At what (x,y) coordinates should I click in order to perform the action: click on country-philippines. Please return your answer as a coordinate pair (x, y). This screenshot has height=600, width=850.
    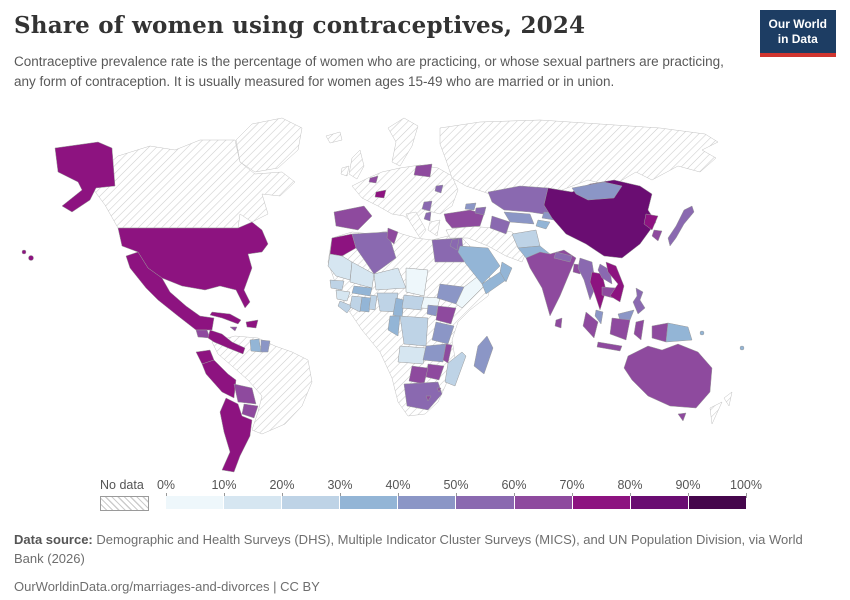
    Looking at the image, I should click on (639, 301).